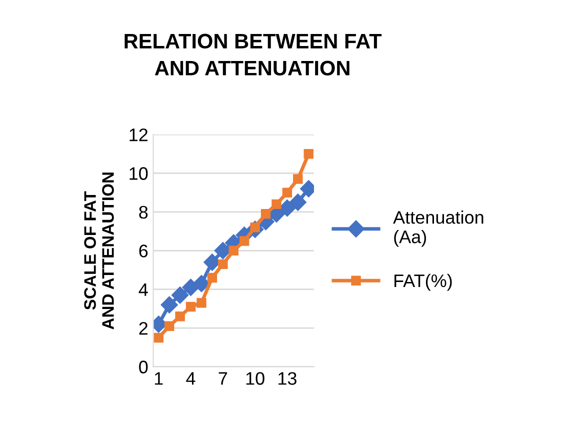  What do you see at coordinates (143, 251) in the screenshot?
I see `y-tick-label: 6` at bounding box center [143, 251].